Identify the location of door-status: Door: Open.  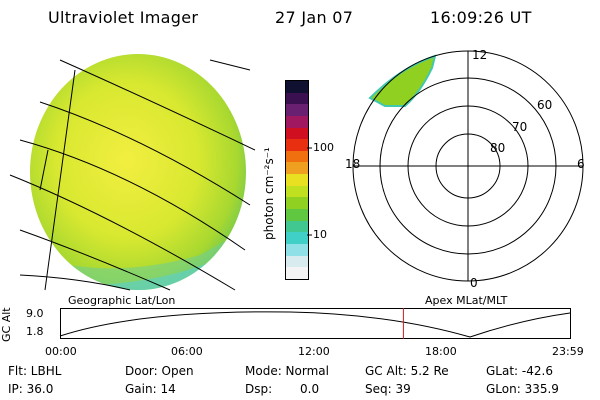
(159, 371).